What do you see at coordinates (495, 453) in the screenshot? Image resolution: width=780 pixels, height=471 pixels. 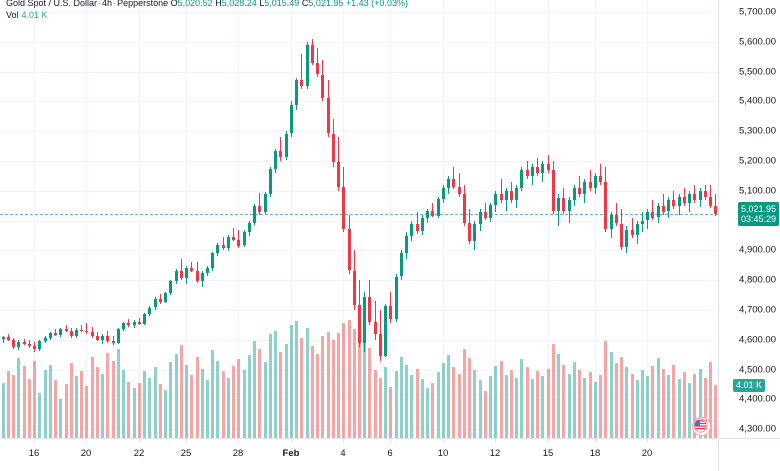 I see `time-tick-label: 12` at bounding box center [495, 453].